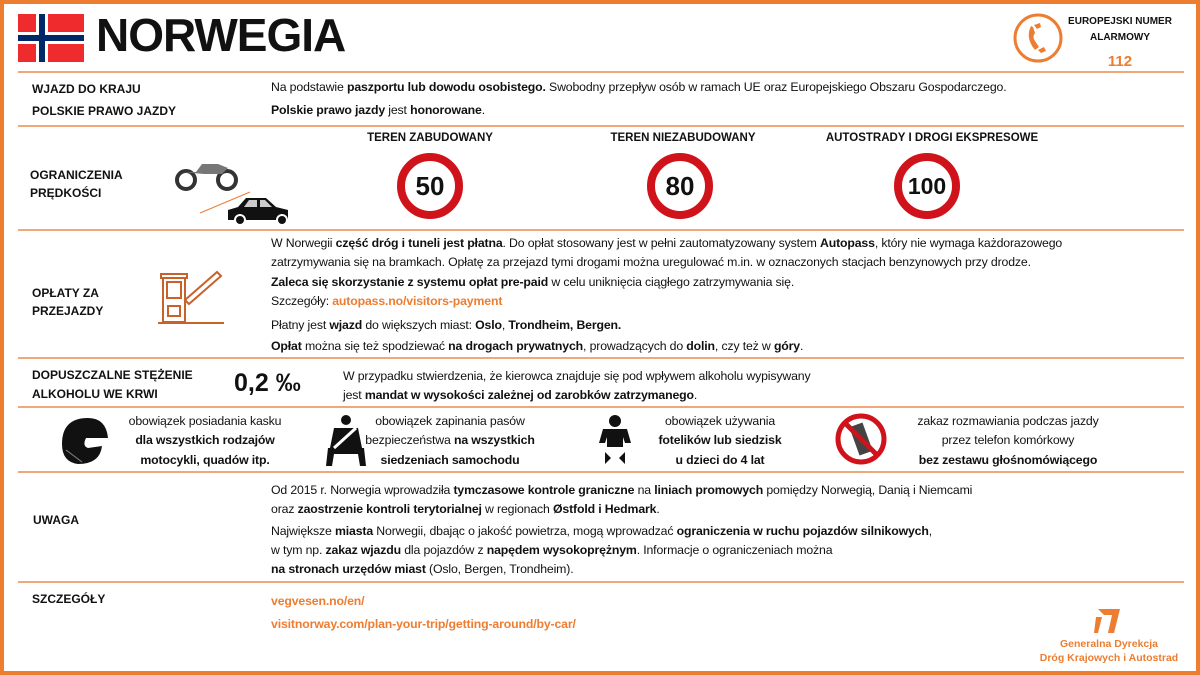 The width and height of the screenshot is (1200, 675). What do you see at coordinates (968, 243) in the screenshot?
I see `text-segment: , który nie wymaga każdorazowego` at bounding box center [968, 243].